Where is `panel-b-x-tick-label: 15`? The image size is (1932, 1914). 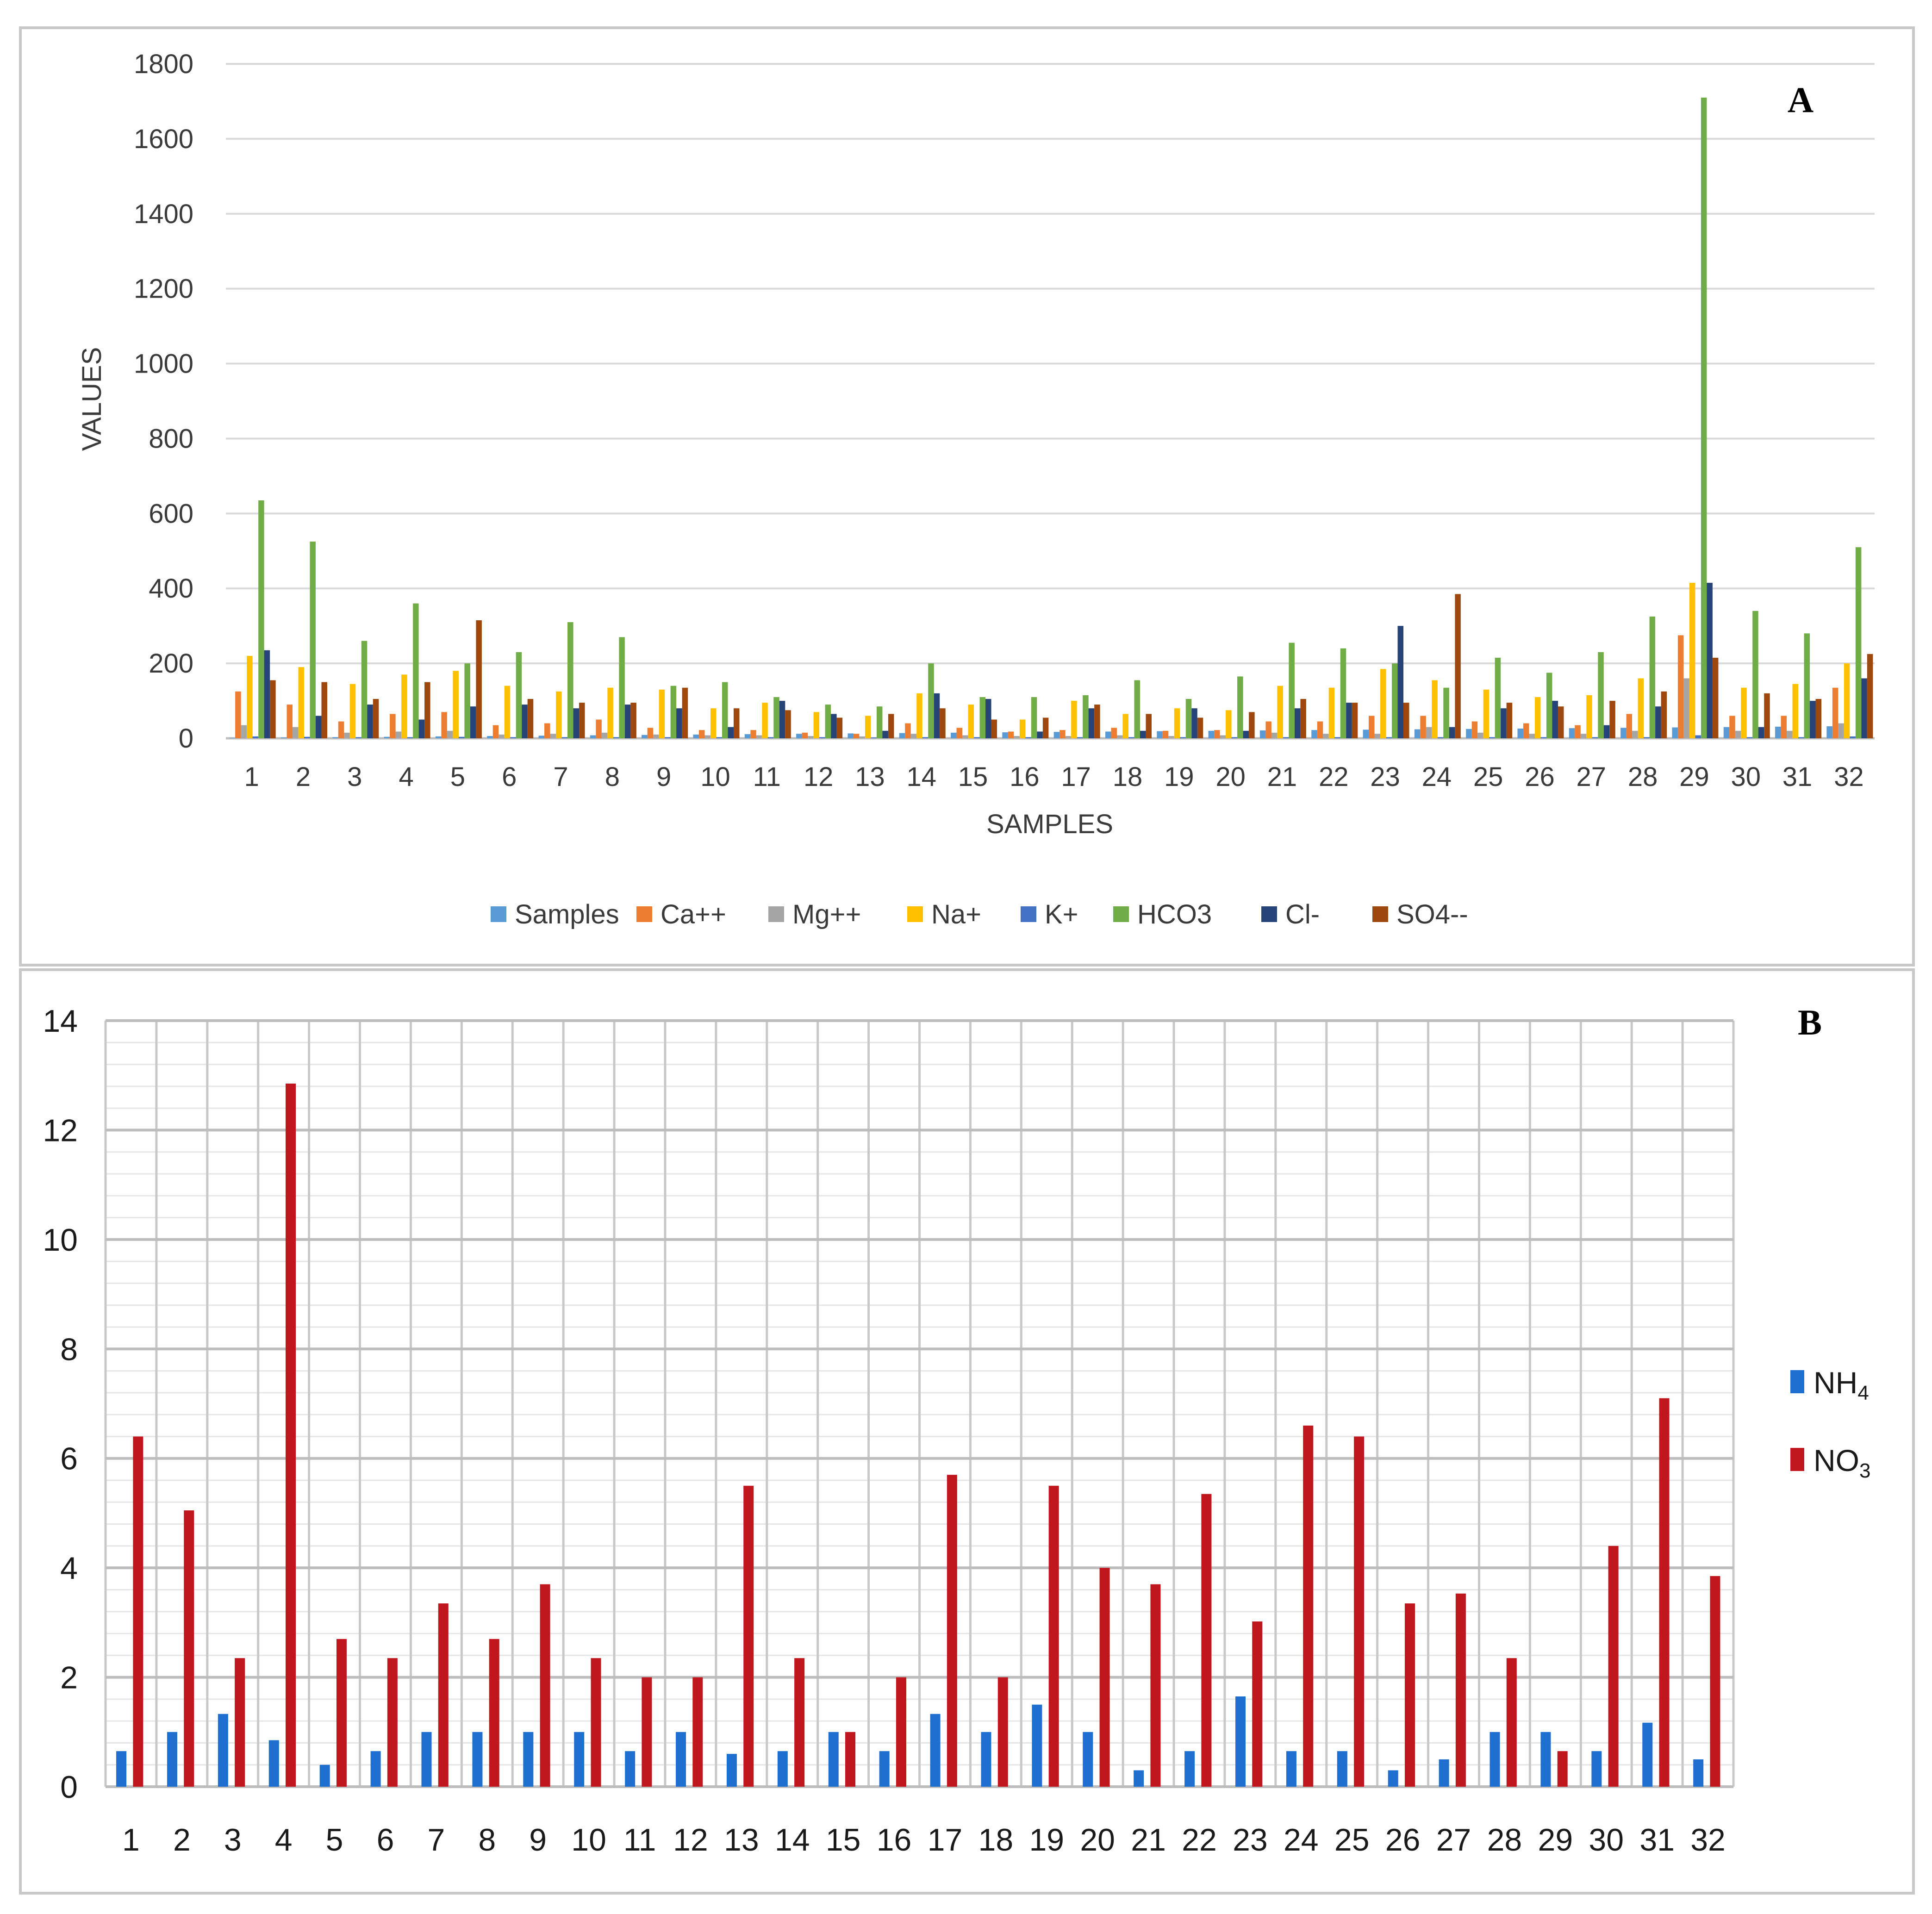
panel-b-x-tick-label: 15 is located at coordinates (843, 1840).